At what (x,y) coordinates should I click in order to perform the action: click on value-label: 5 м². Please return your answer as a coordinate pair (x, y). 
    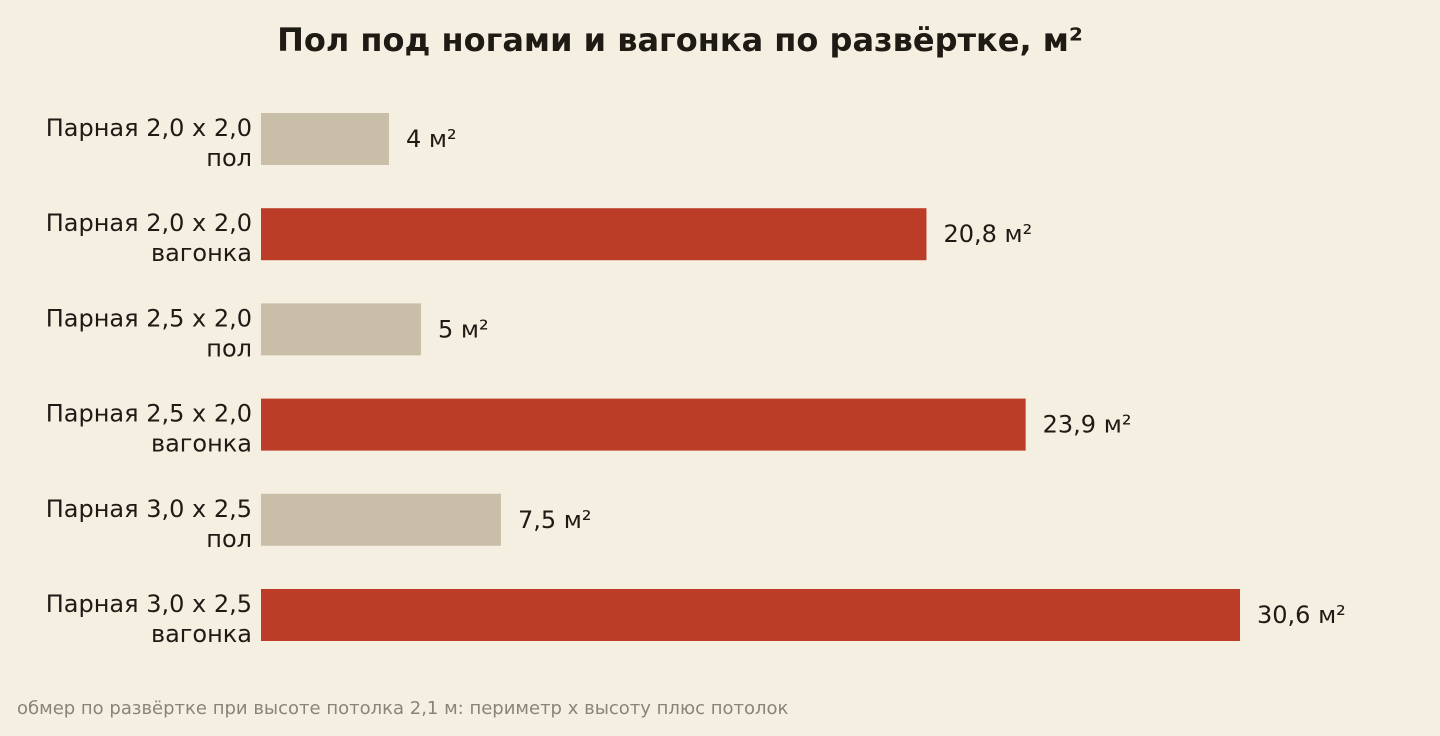
    Looking at the image, I should click on (463, 329).